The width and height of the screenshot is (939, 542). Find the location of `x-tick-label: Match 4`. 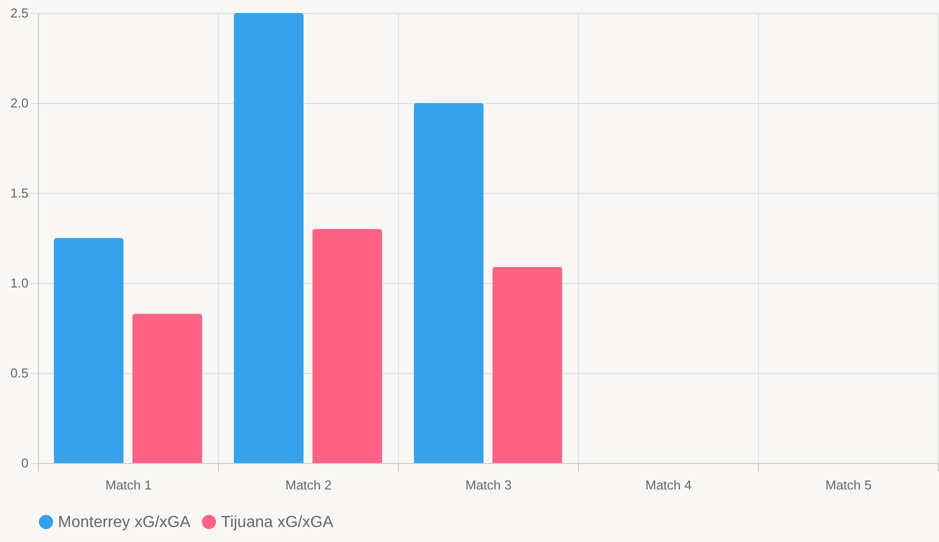

x-tick-label: Match 4 is located at coordinates (668, 485).